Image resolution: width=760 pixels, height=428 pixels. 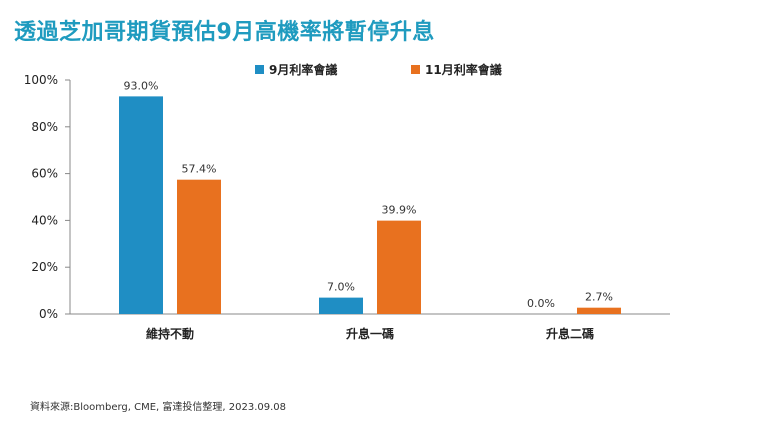 I want to click on data-label: 0.0%, so click(x=541, y=303).